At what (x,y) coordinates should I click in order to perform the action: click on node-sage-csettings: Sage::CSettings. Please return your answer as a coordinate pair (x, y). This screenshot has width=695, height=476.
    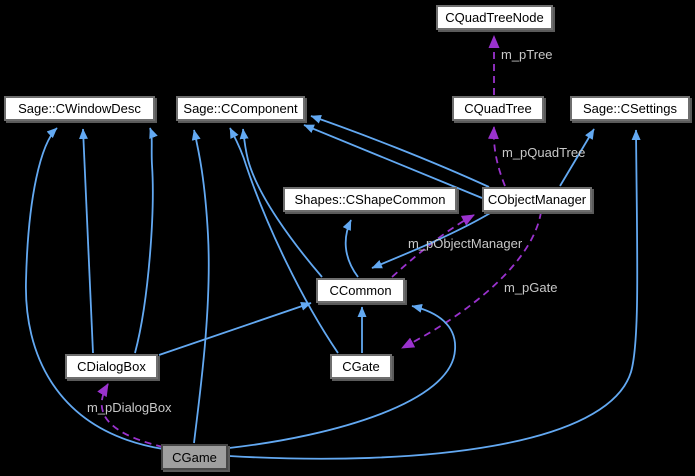
    Looking at the image, I should click on (630, 108).